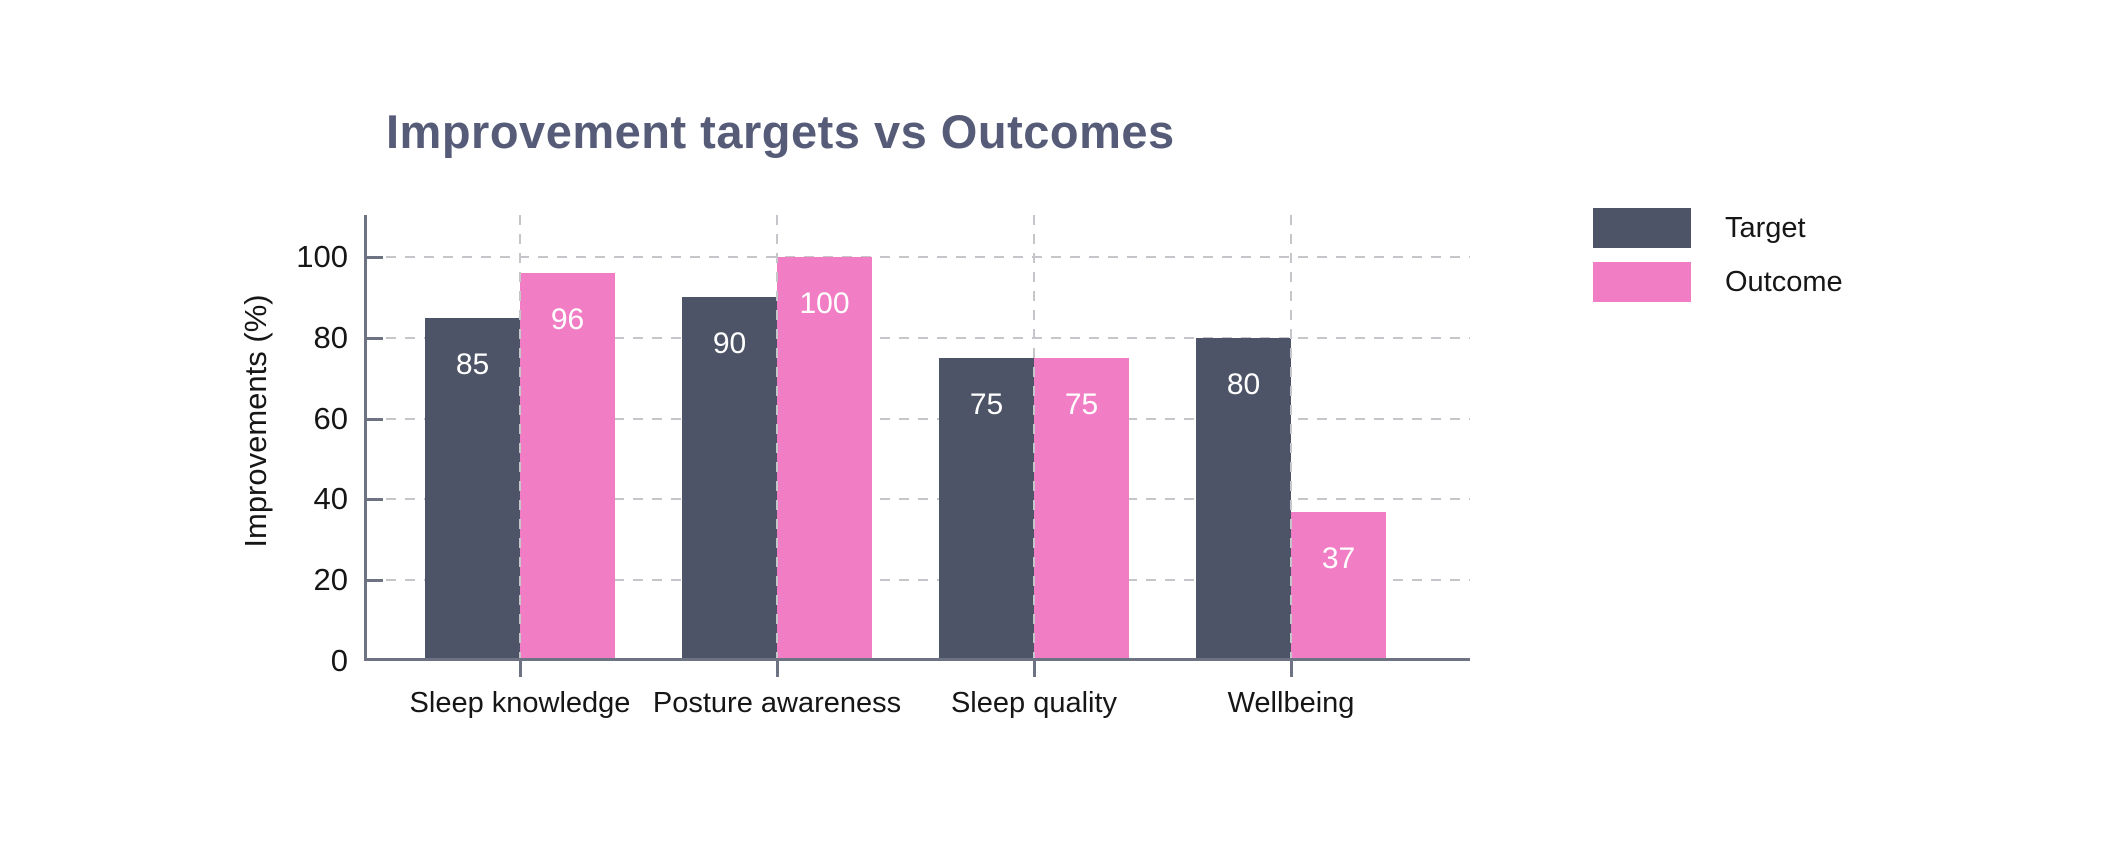 Image resolution: width=2112 pixels, height=864 pixels. I want to click on bar-value-label: 85, so click(472, 364).